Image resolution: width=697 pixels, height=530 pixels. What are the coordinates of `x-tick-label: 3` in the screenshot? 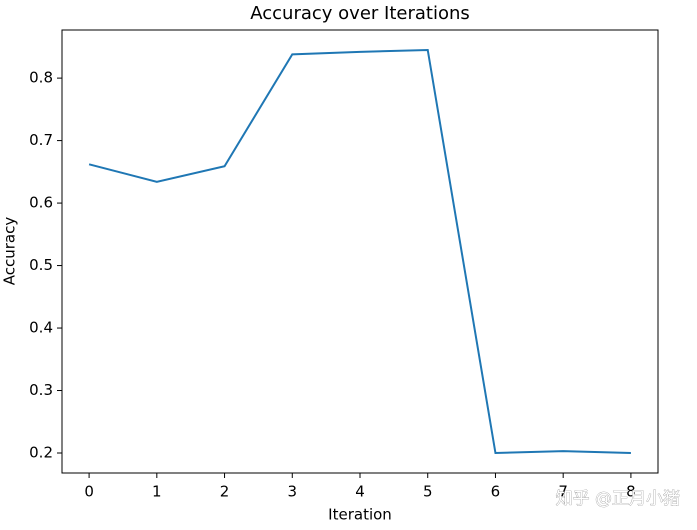 It's located at (292, 492).